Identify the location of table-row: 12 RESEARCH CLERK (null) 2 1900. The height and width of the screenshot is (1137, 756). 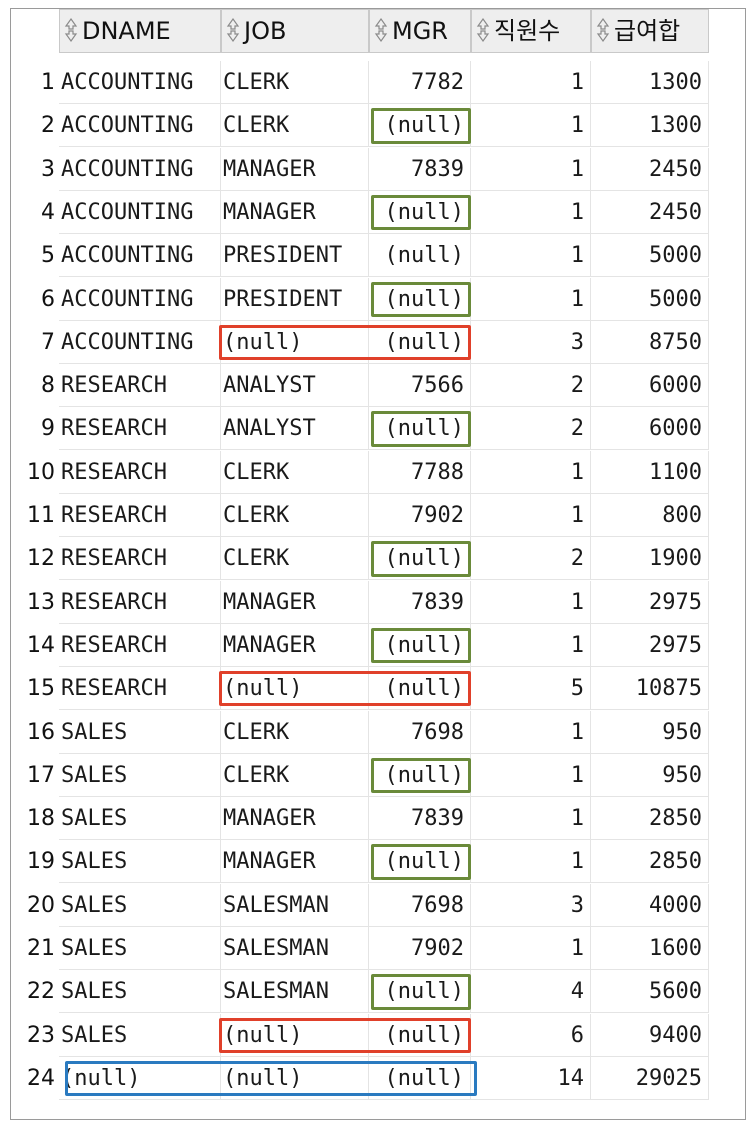
(361, 559).